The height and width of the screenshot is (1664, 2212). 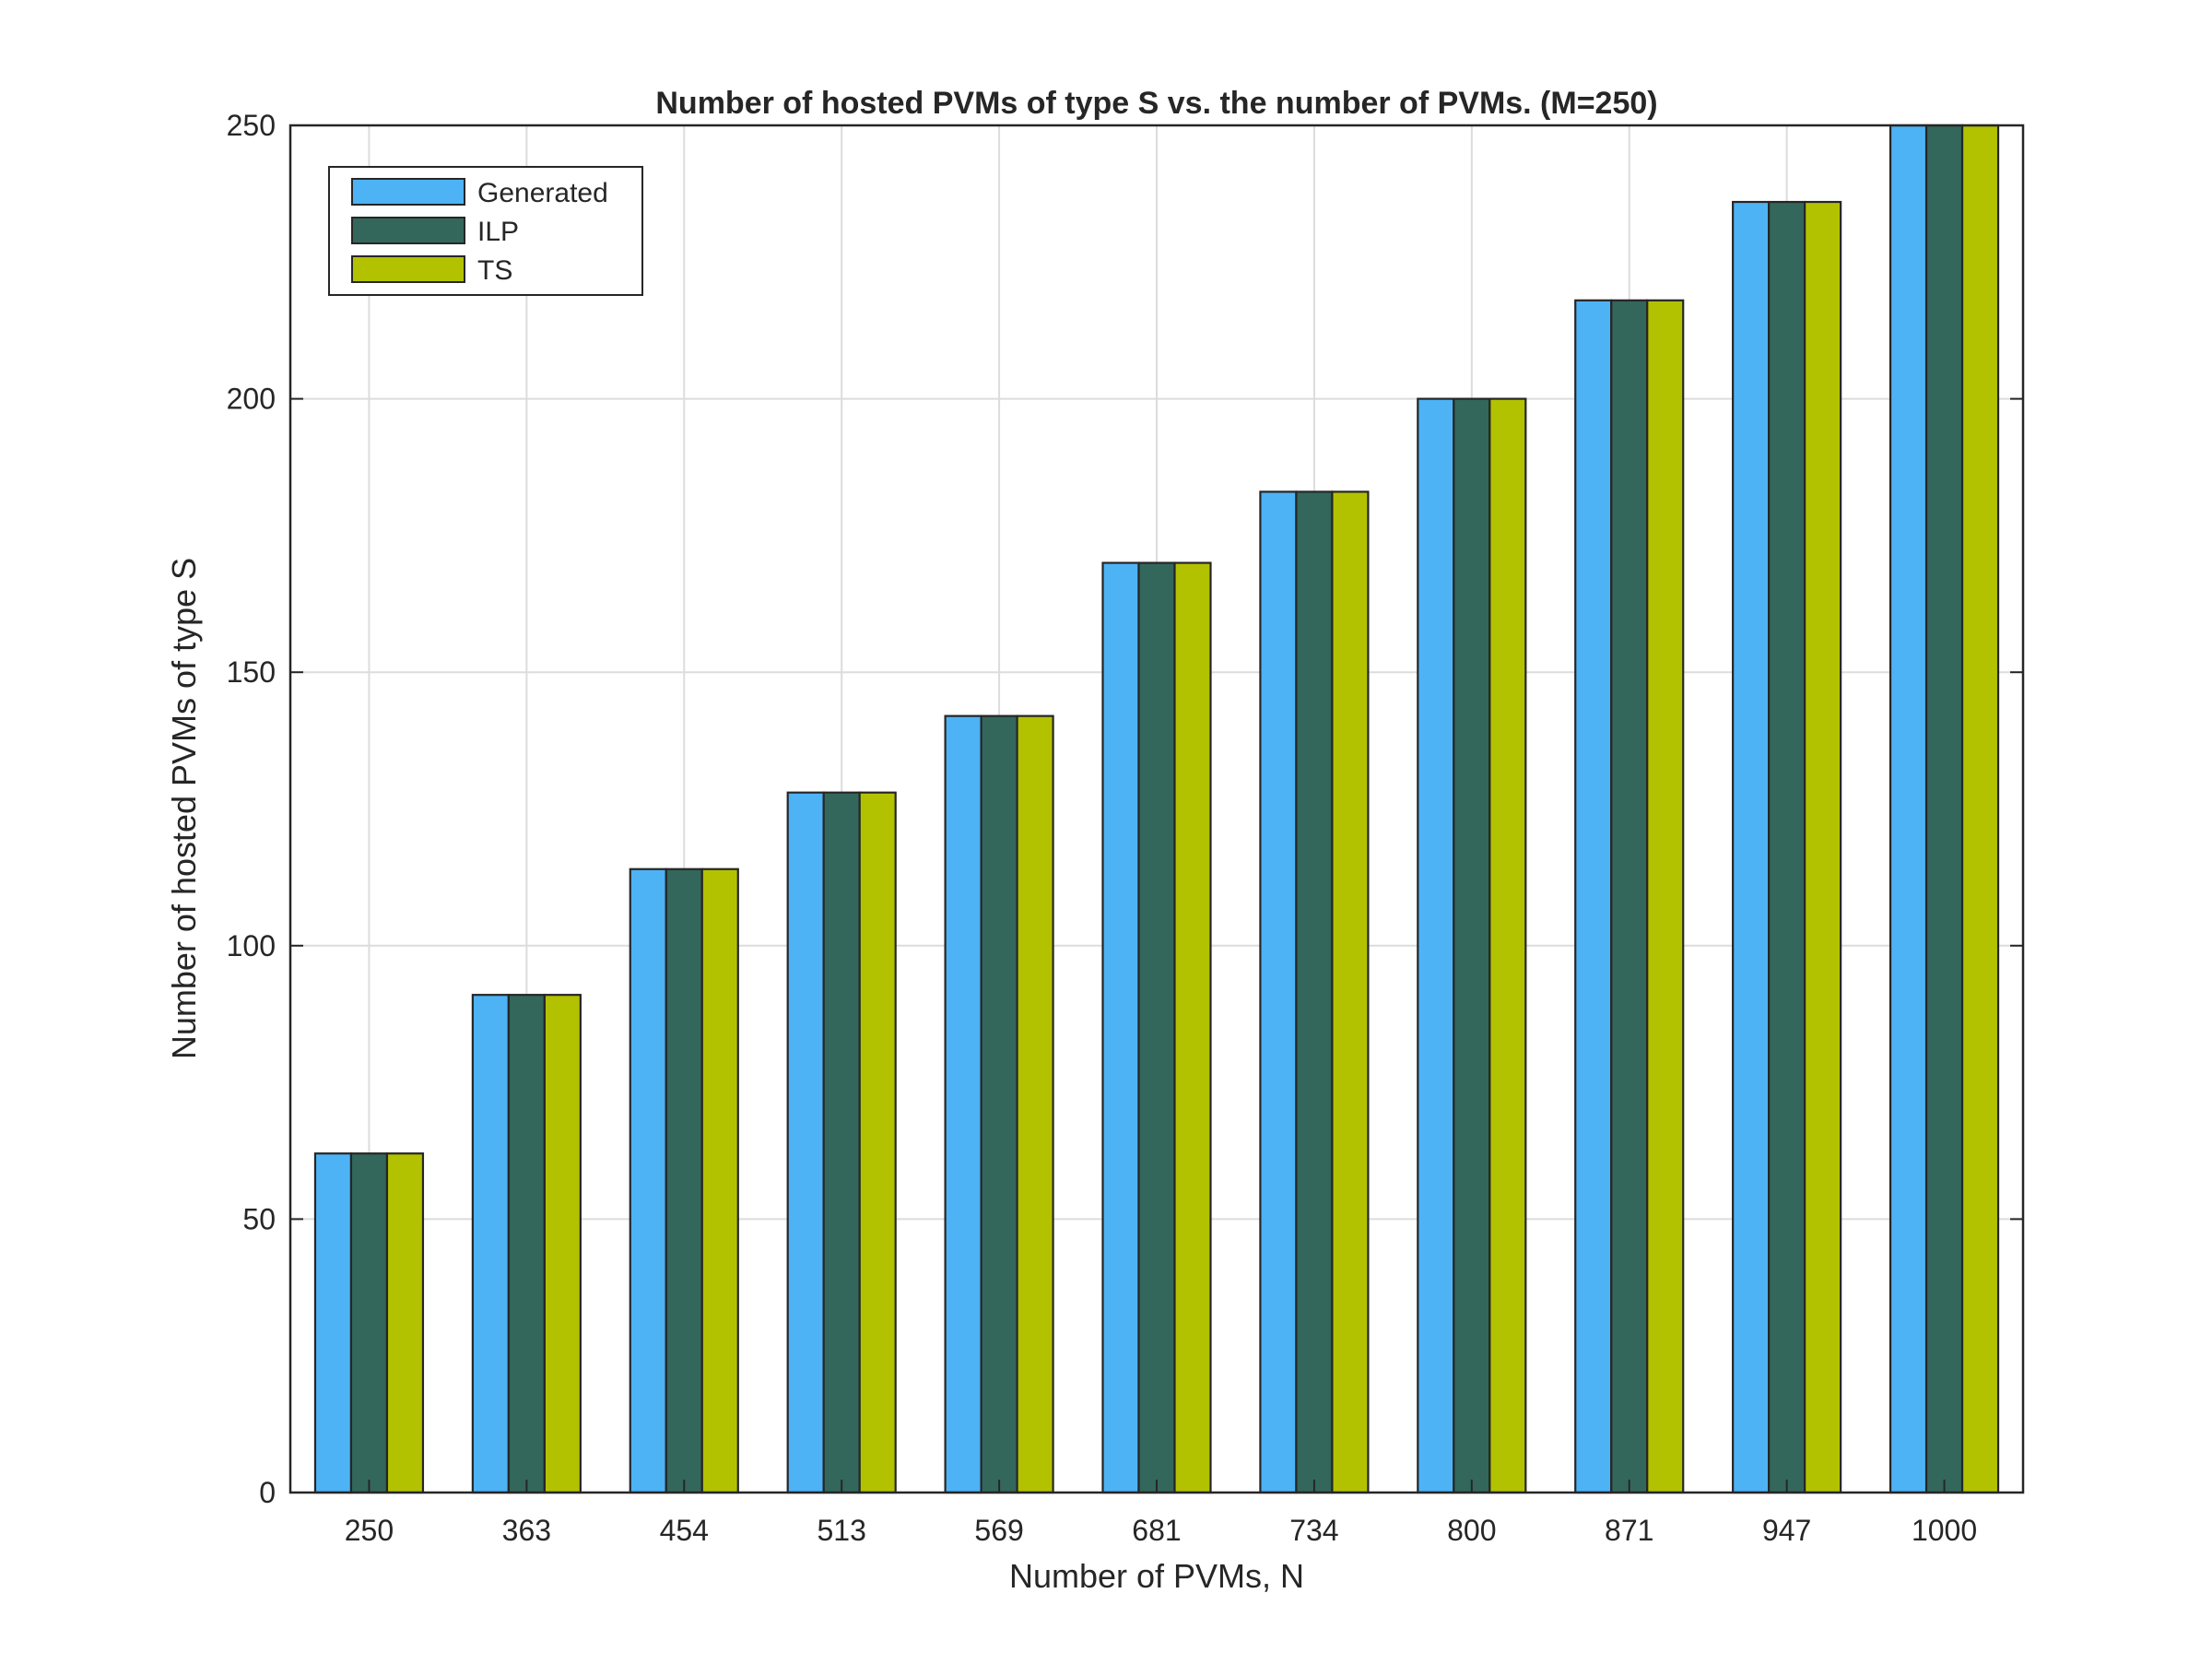 I want to click on legend-label-ts: TS, so click(x=494, y=270).